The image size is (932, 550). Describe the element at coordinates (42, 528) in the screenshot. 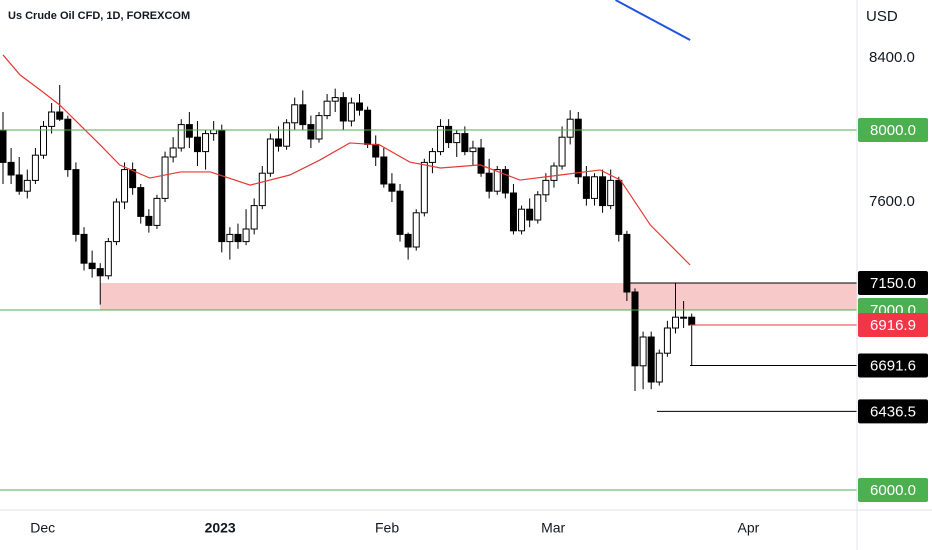

I see `x-tick-label: Dec` at that location.